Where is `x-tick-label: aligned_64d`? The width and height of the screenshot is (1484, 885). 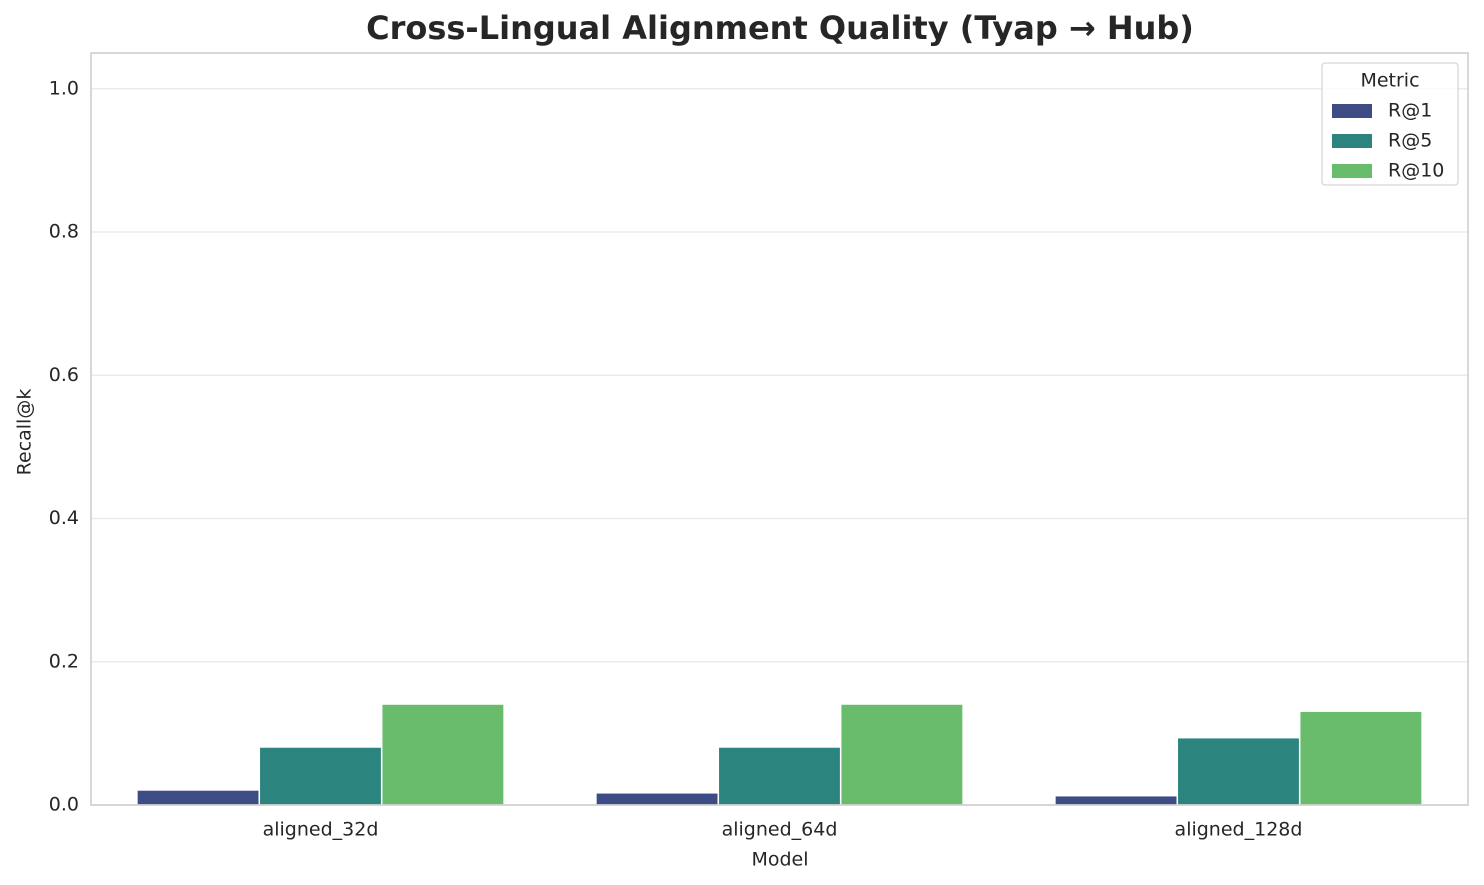 x-tick-label: aligned_64d is located at coordinates (780, 830).